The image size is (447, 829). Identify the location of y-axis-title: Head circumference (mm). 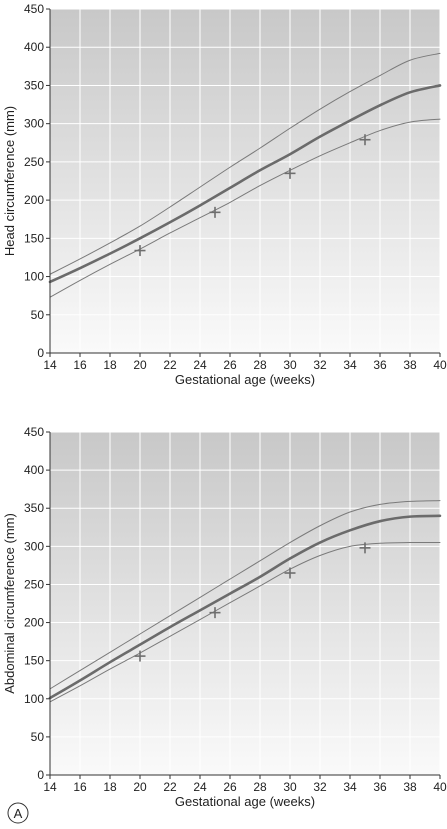
(9, 181).